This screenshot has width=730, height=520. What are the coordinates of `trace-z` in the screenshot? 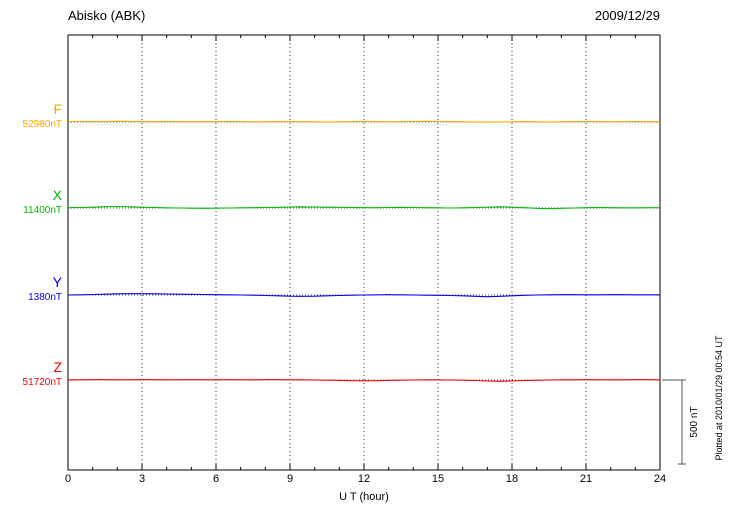 It's located at (364, 380).